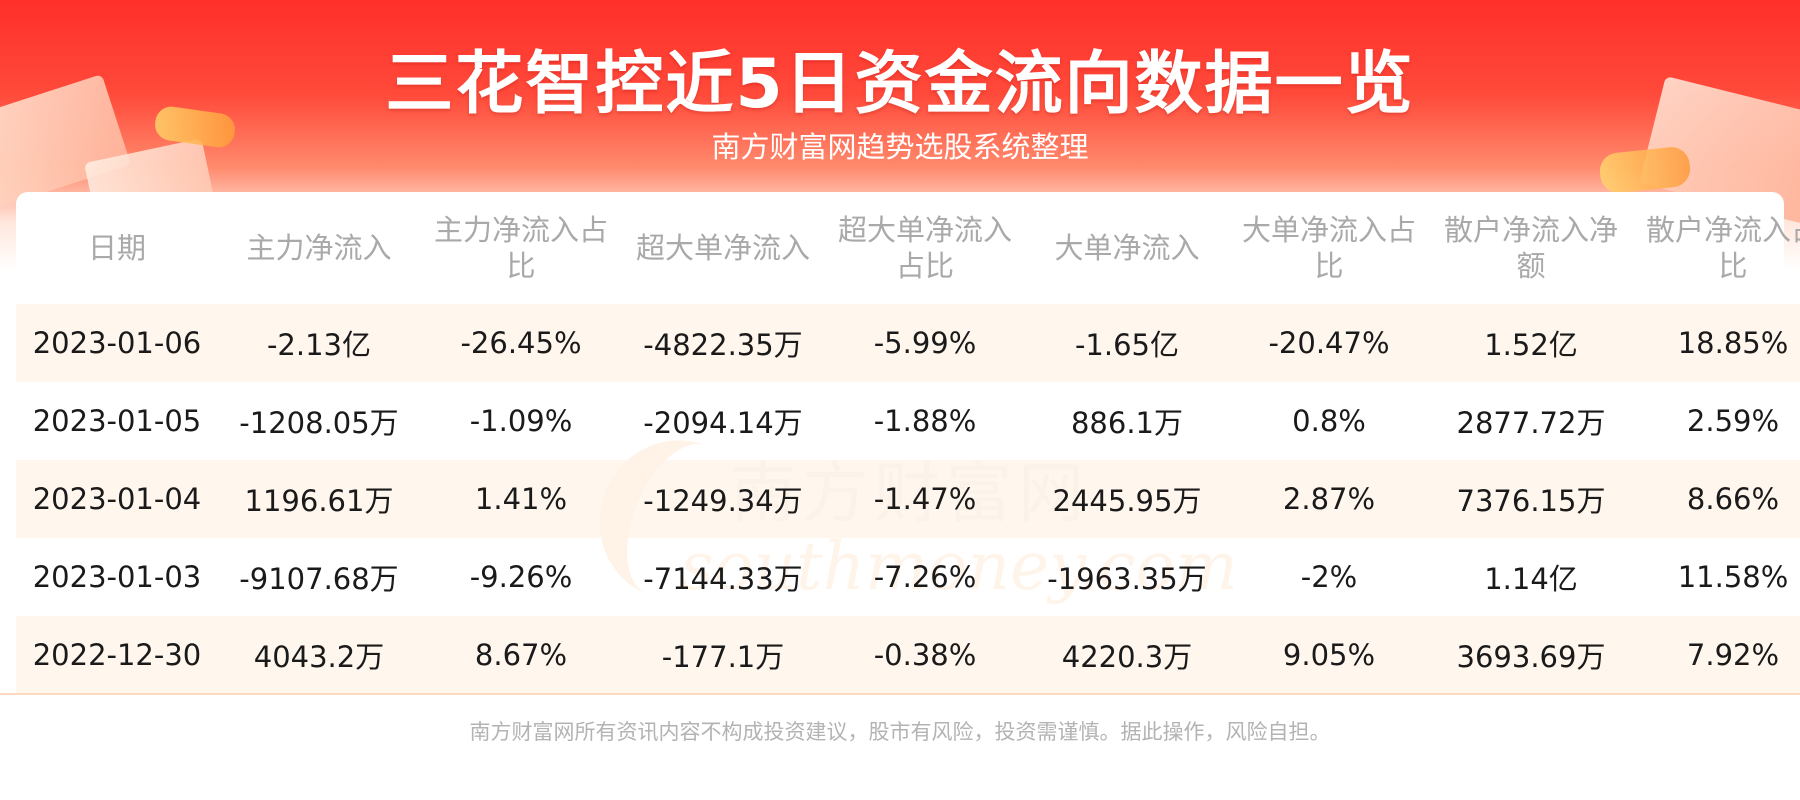  Describe the element at coordinates (521, 499) in the screenshot. I see `cell-main-ratio: 1.41%` at that location.